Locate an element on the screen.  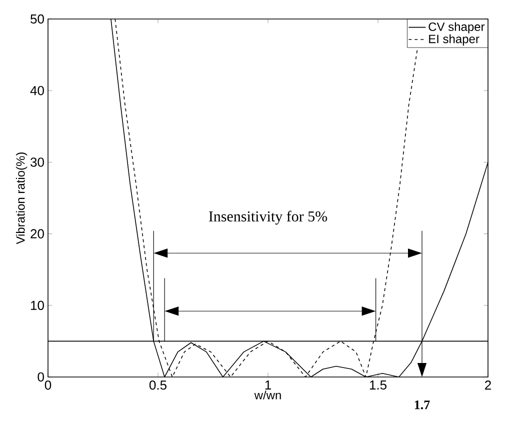
legend-label: CV shaper is located at coordinates (456, 28).